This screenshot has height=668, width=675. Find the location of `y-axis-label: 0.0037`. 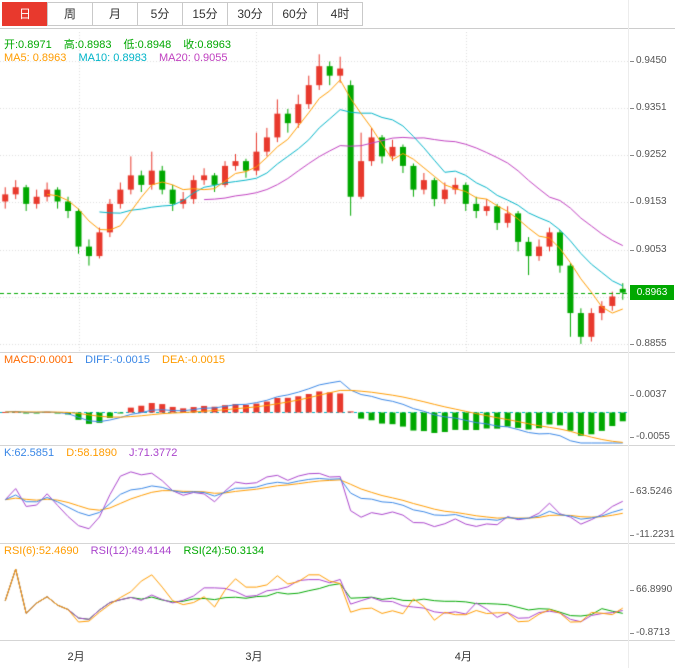

y-axis-label: 0.0037 is located at coordinates (652, 395).